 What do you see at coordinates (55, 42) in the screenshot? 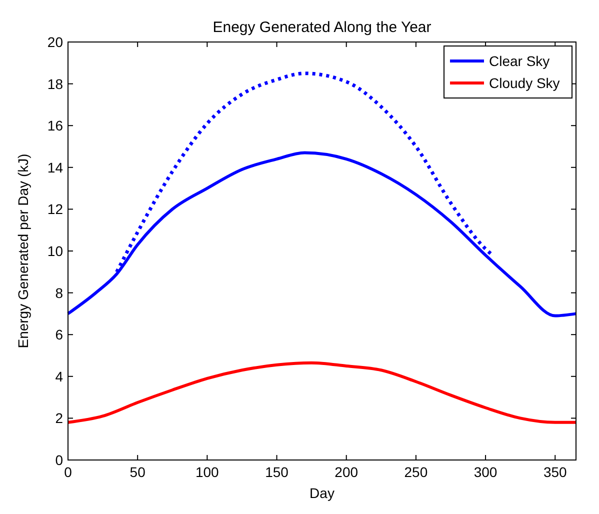
I see `y-tick-label: 20` at bounding box center [55, 42].